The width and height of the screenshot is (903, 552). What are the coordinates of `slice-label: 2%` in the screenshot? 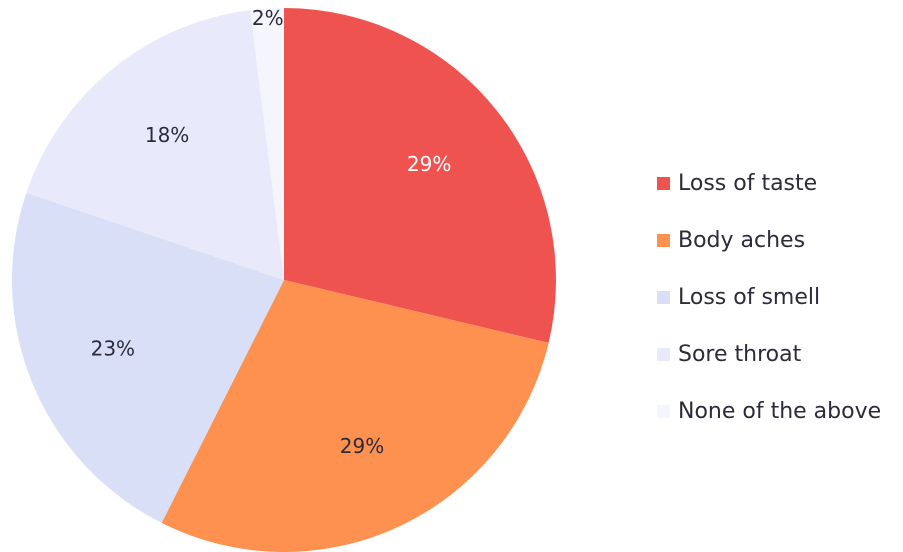 It's located at (268, 18).